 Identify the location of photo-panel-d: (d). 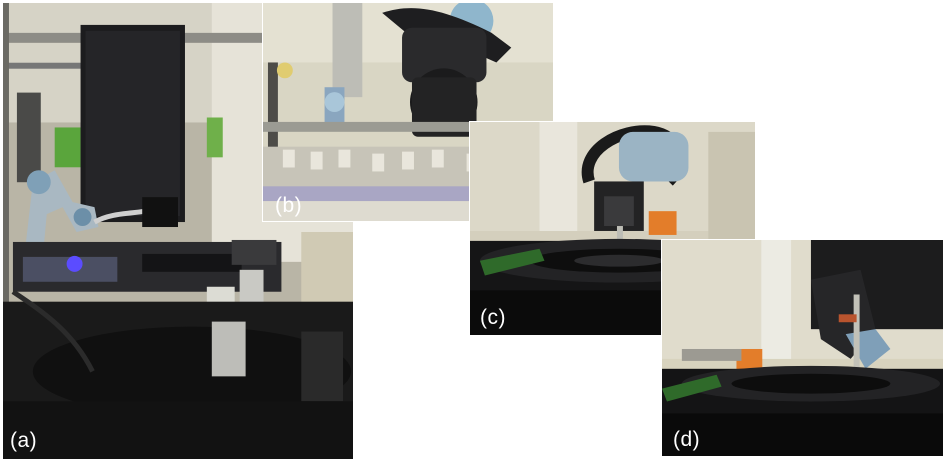
(802, 348).